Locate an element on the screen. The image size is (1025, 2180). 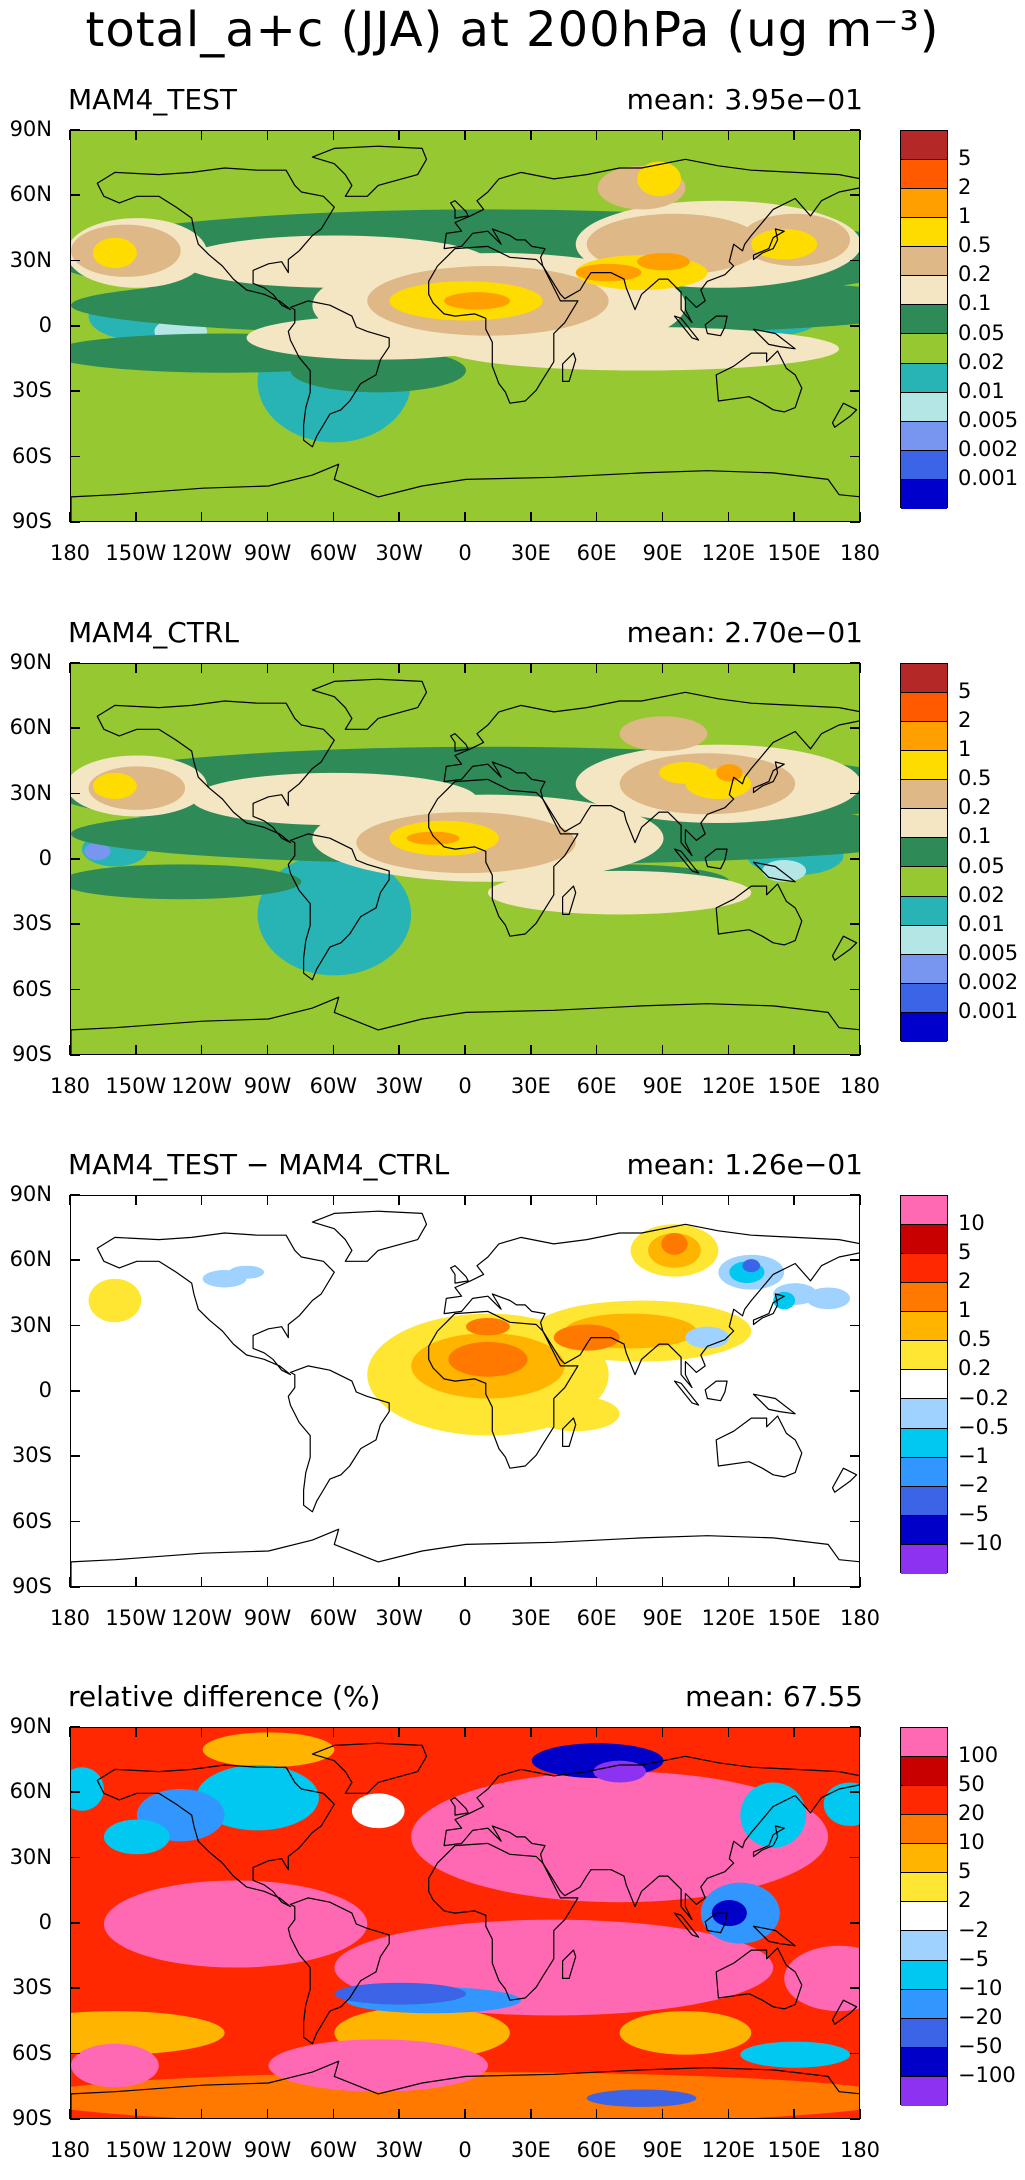
coastline-uk is located at coordinates (459, 1806).